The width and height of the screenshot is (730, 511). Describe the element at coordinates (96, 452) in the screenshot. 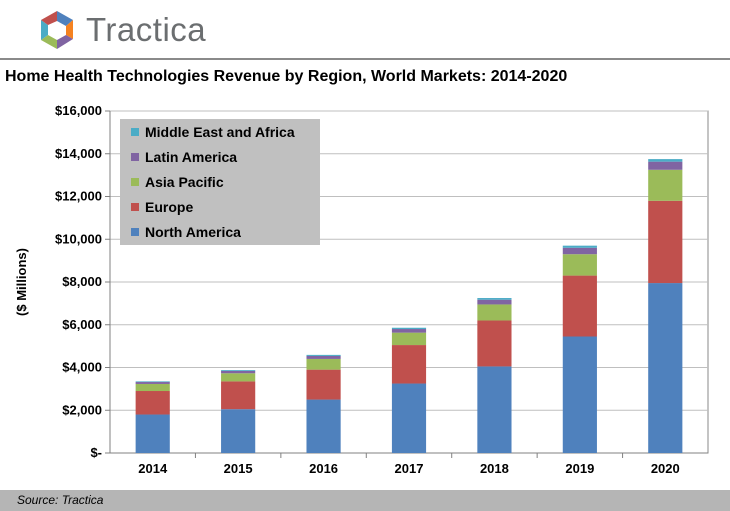

I see `y-tick-label: $-` at that location.